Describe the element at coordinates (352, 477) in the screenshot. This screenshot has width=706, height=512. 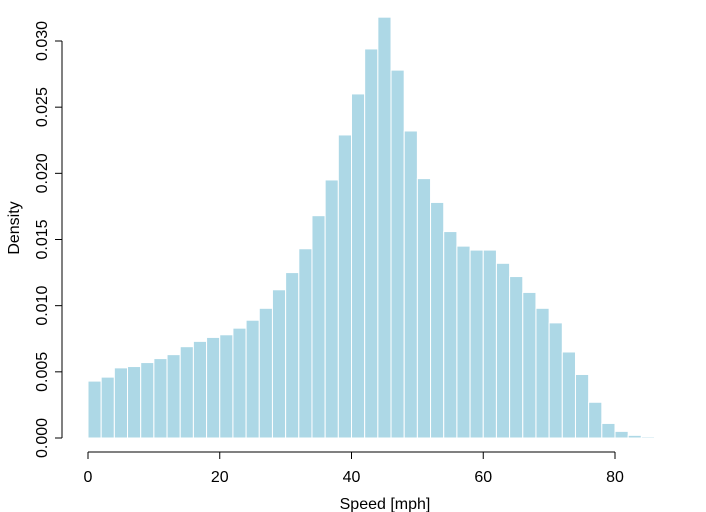
I see `x-tick-label: 40` at that location.